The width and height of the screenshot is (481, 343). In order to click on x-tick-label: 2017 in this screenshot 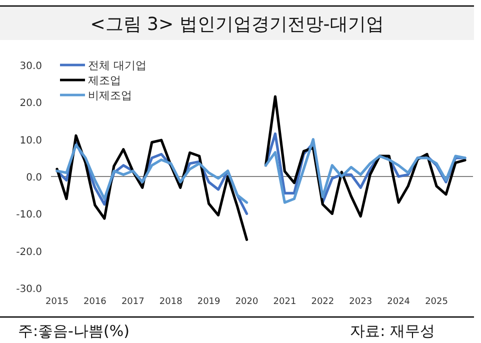, I will do `click(132, 302)`.